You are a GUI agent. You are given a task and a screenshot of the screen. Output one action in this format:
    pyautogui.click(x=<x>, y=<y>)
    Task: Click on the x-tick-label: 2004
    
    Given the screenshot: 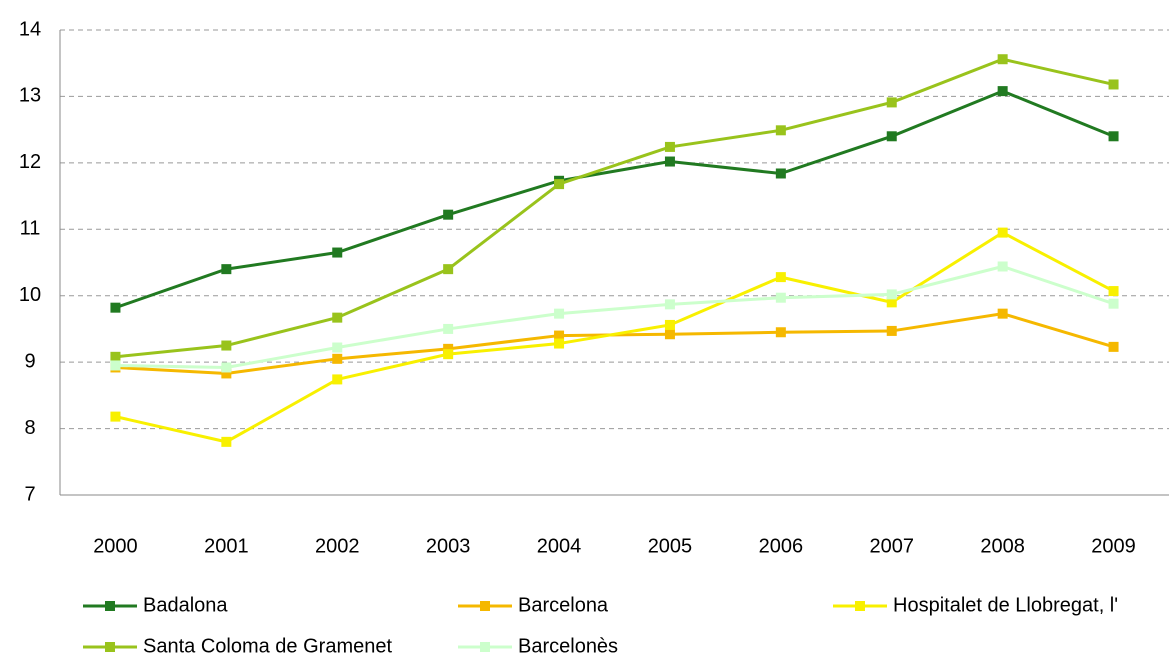 What is the action you would take?
    pyautogui.click(x=559, y=546)
    